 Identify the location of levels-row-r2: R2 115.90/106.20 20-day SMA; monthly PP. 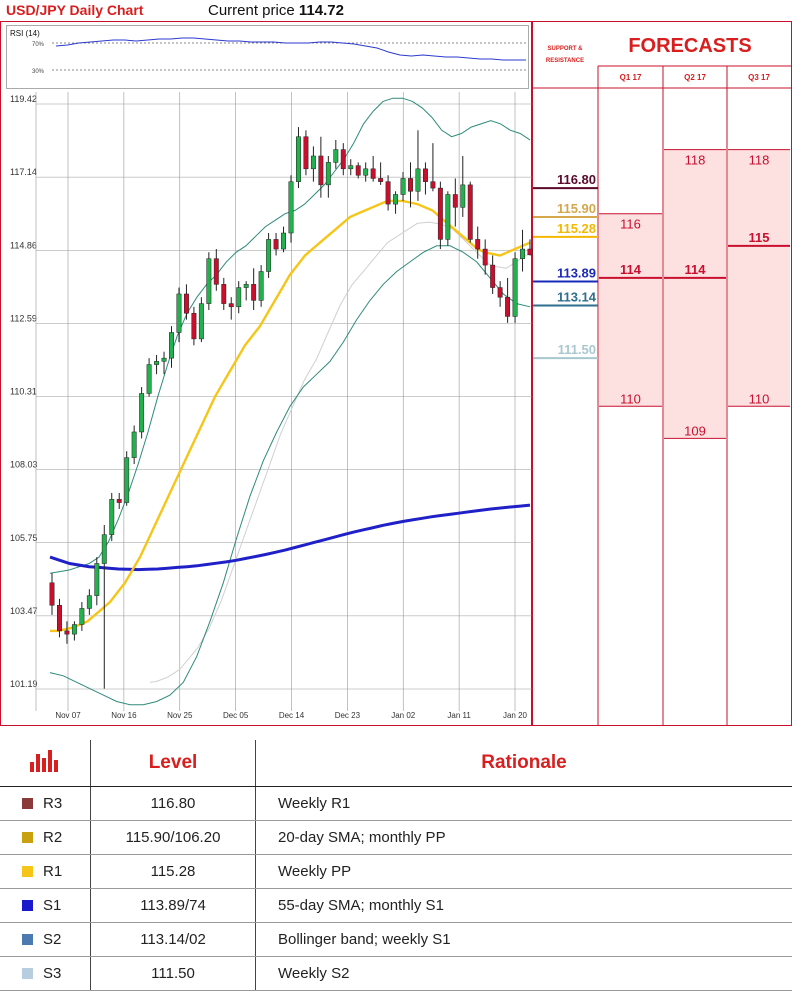
(396, 837).